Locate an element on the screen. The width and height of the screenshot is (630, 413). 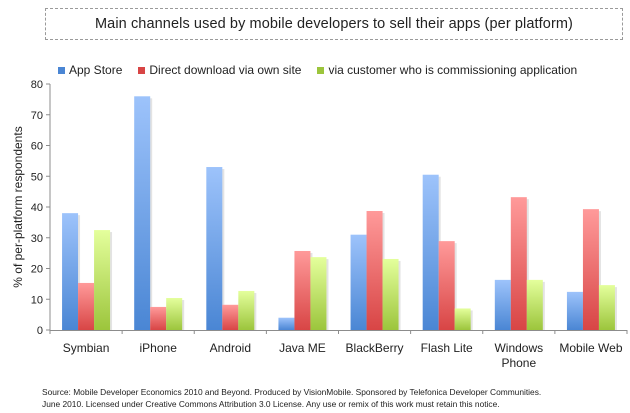
y-tick-label: 60 is located at coordinates (37, 147).